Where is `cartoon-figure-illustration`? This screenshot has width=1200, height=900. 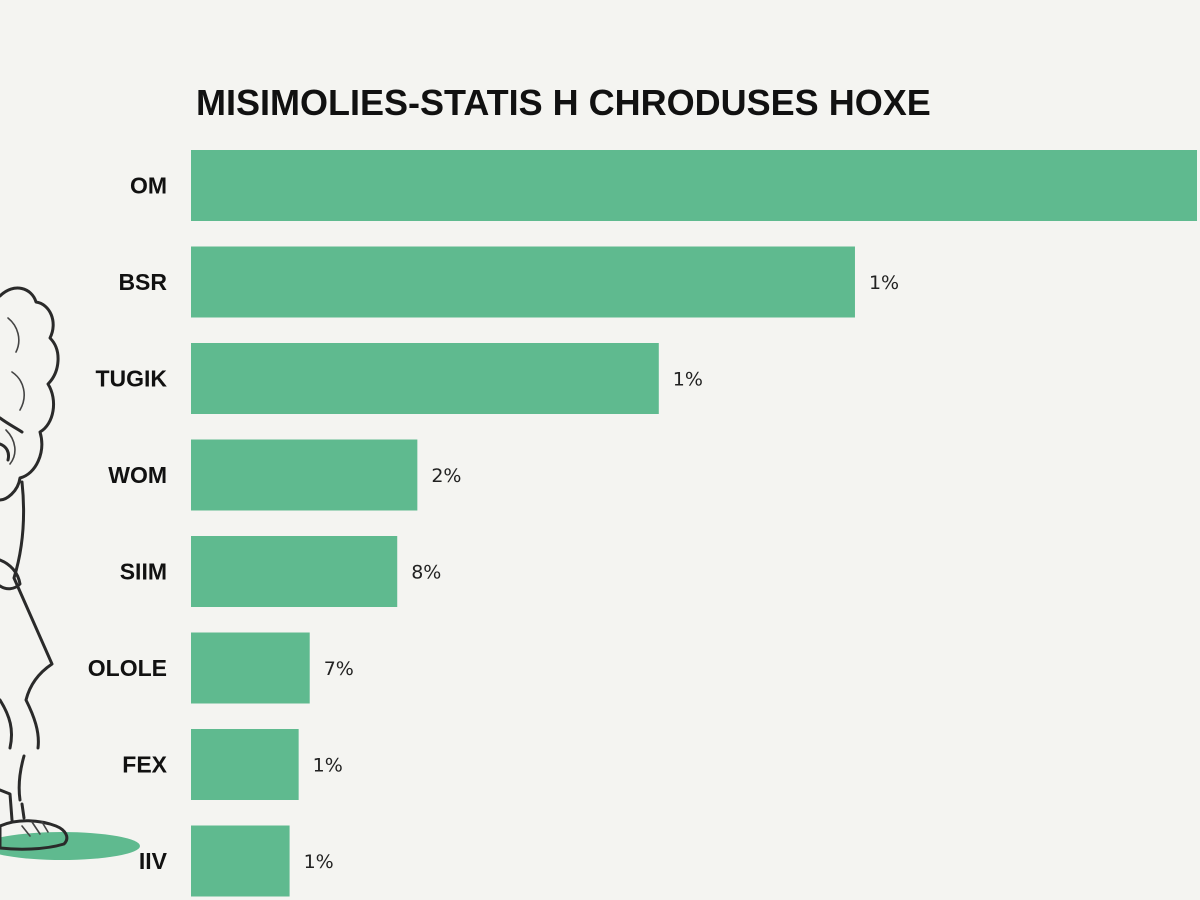 cartoon-figure-illustration is located at coordinates (70, 573).